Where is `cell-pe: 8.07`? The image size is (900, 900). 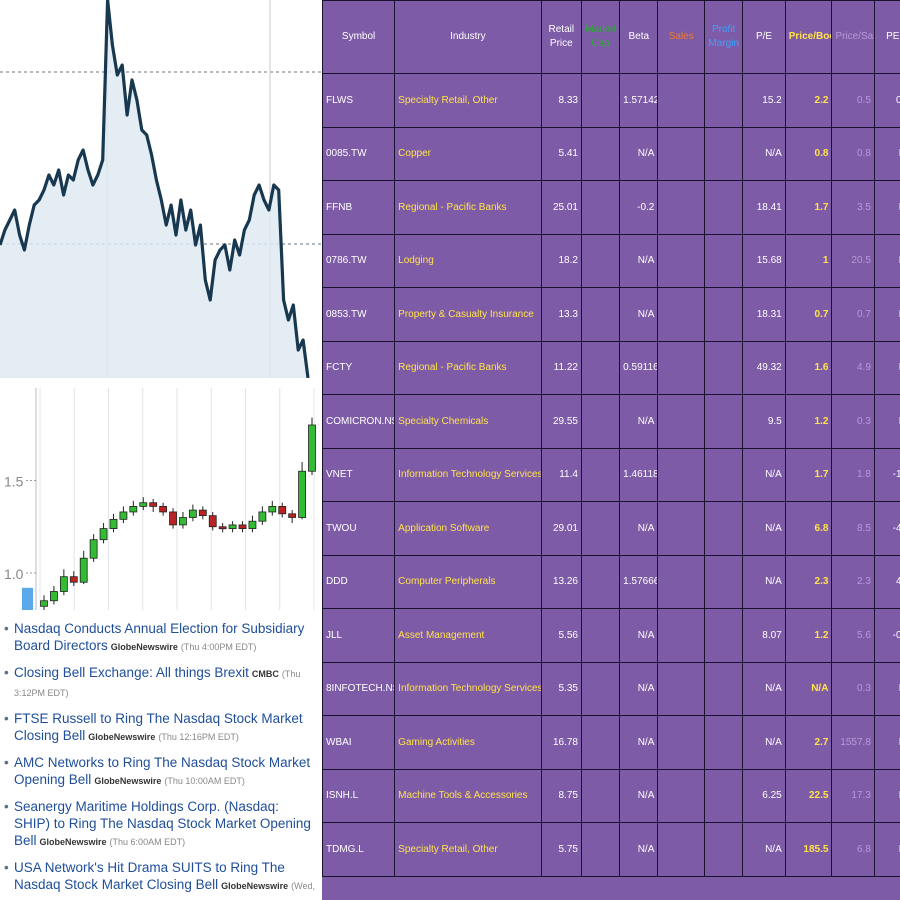 cell-pe: 8.07 is located at coordinates (764, 635).